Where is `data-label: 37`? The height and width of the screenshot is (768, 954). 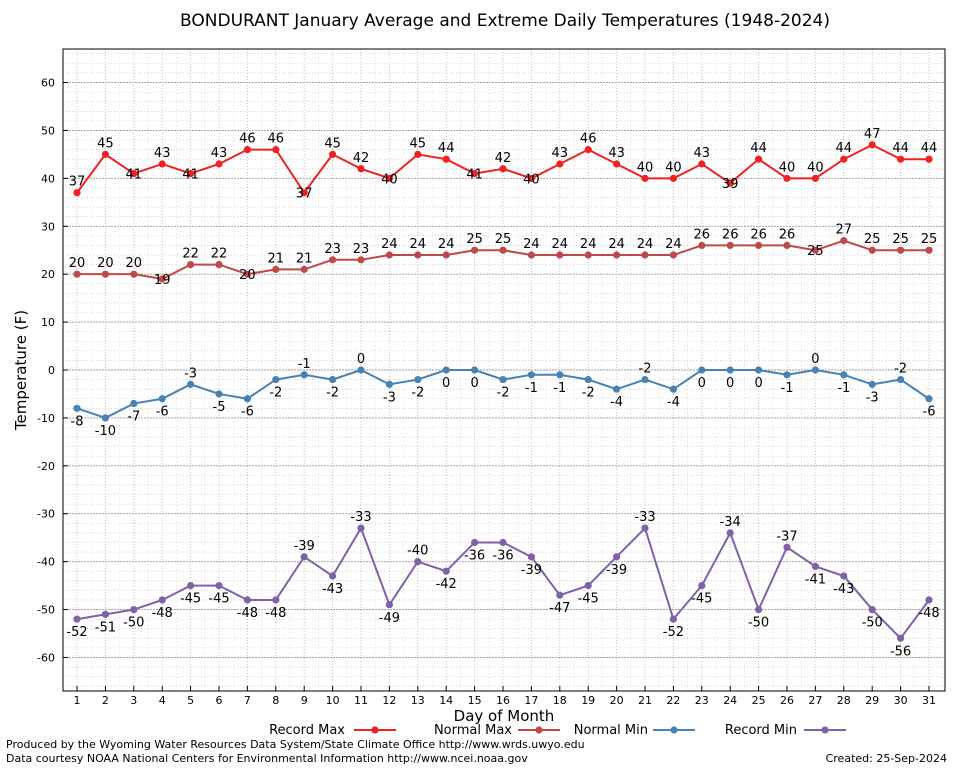
data-label: 37 is located at coordinates (304, 194).